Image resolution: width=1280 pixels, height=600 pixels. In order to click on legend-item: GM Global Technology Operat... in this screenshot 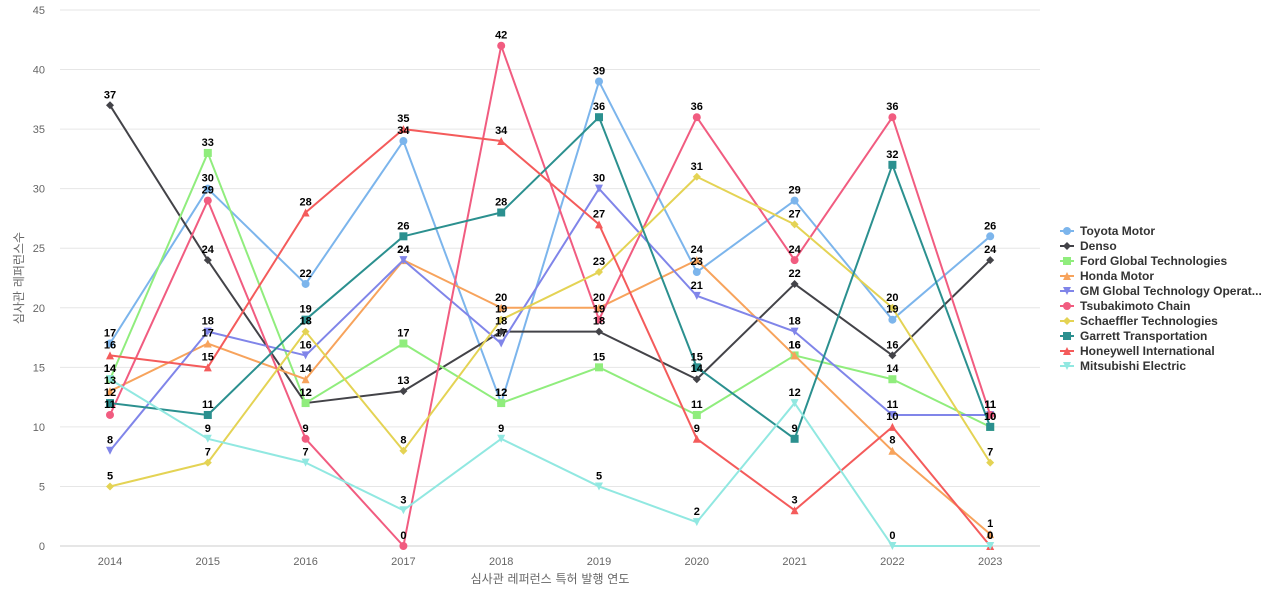, I will do `click(1161, 291)`.